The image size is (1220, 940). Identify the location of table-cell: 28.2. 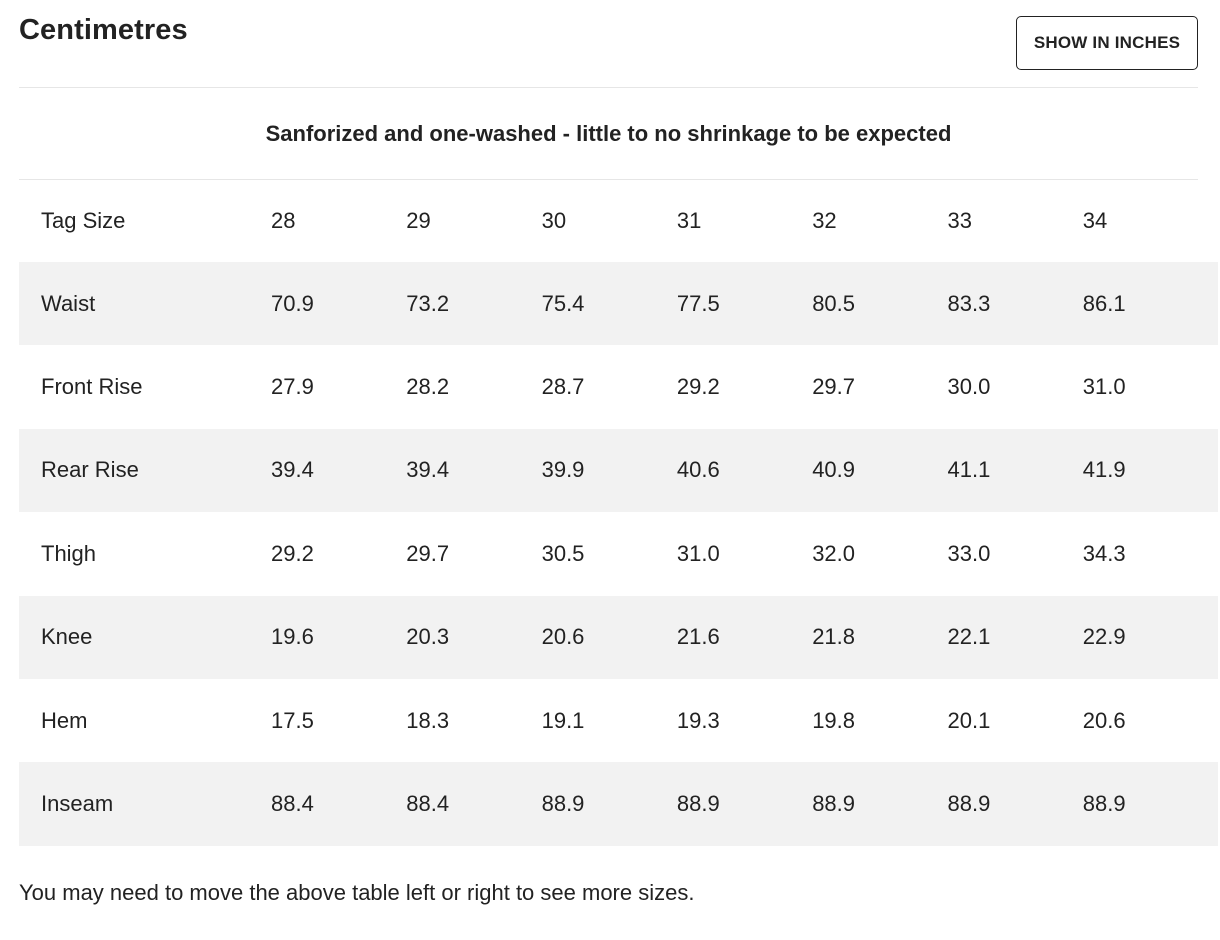
(428, 387).